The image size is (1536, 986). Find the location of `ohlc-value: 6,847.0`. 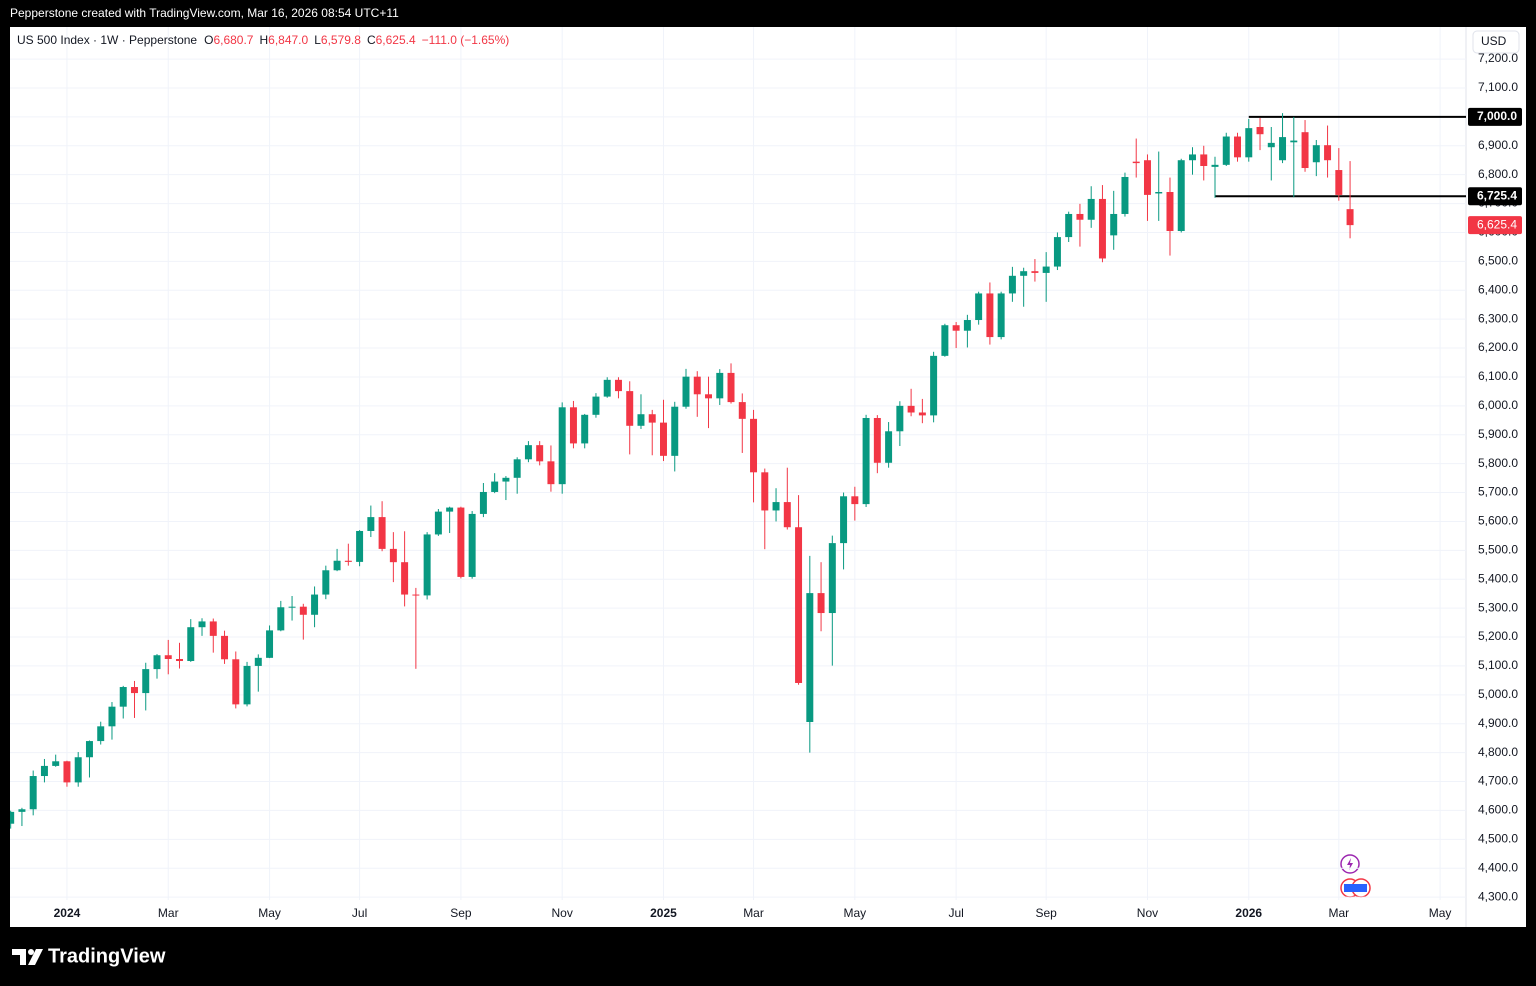

ohlc-value: 6,847.0 is located at coordinates (288, 40).